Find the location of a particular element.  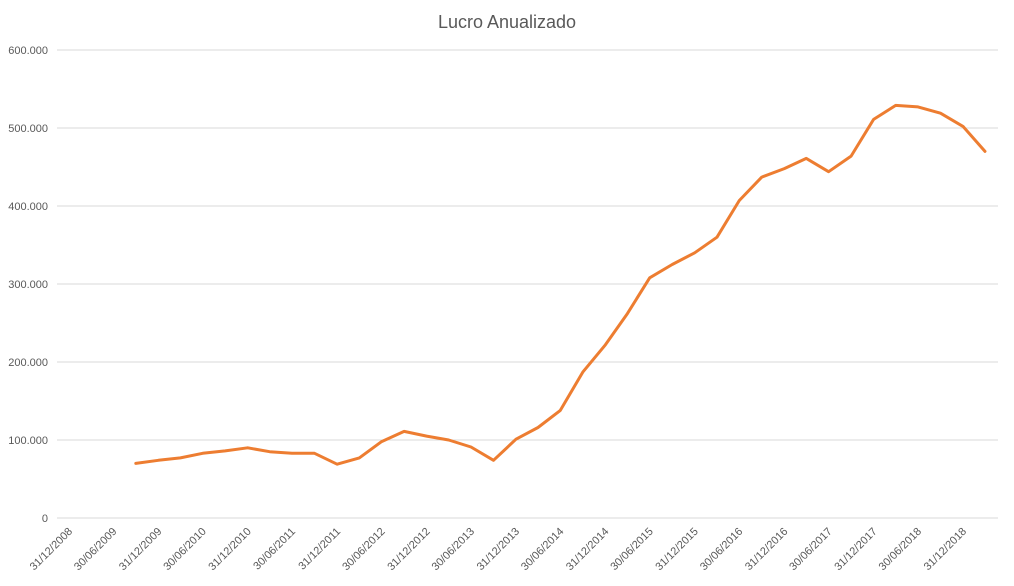

y-tick-label: 400.000 is located at coordinates (28, 207).